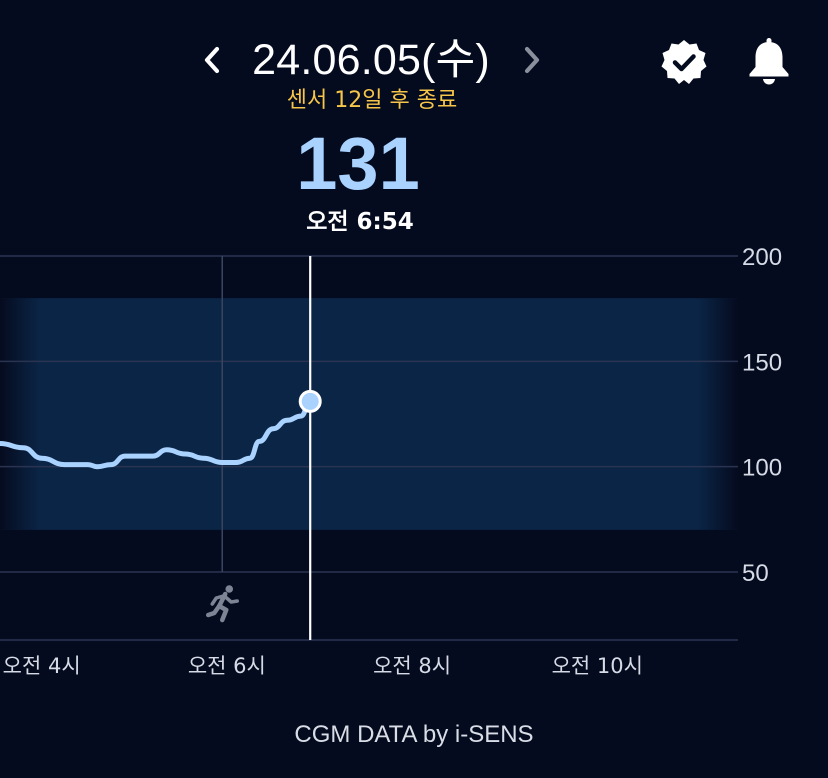  Describe the element at coordinates (762, 362) in the screenshot. I see `y-tick-150: 150` at that location.